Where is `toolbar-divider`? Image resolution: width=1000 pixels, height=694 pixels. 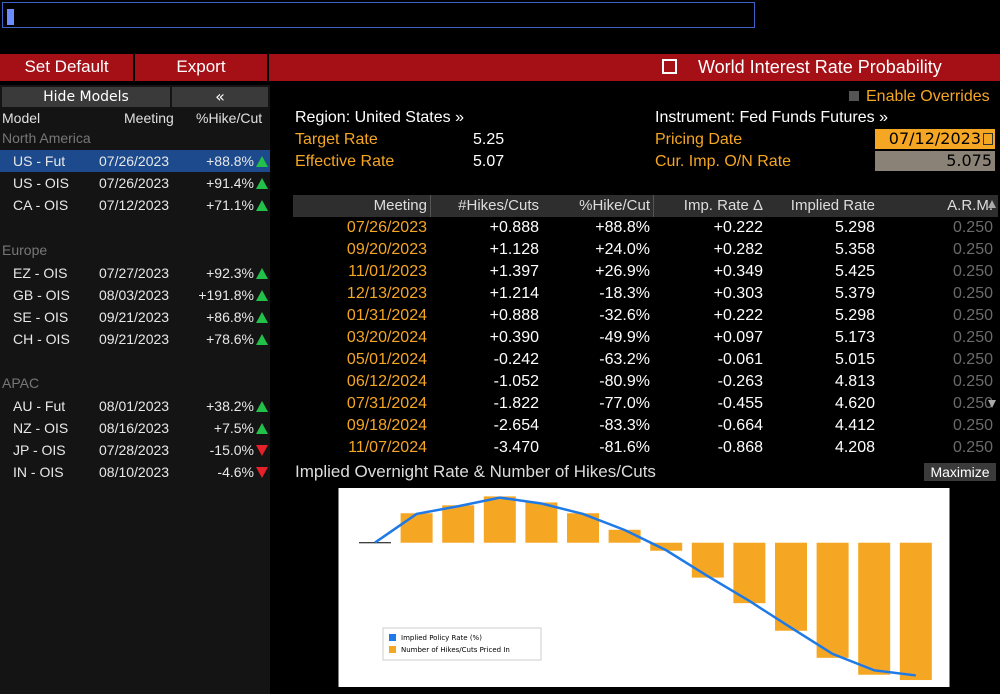 toolbar-divider is located at coordinates (268, 67).